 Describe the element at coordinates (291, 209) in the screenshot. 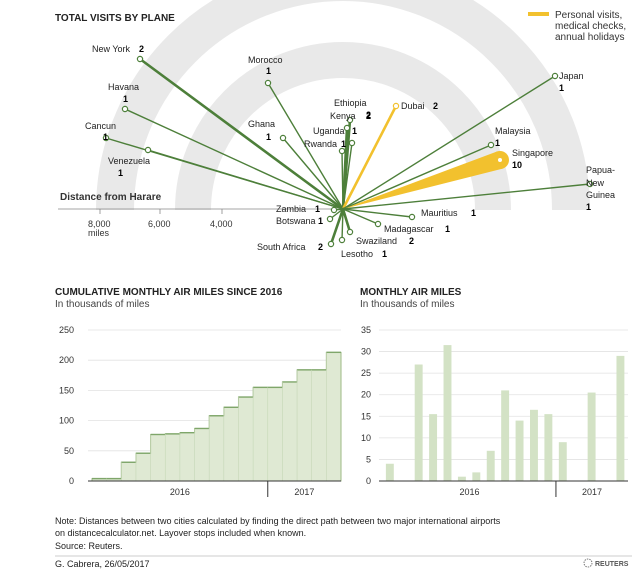

I see `label-zambia-name: Zambia` at that location.